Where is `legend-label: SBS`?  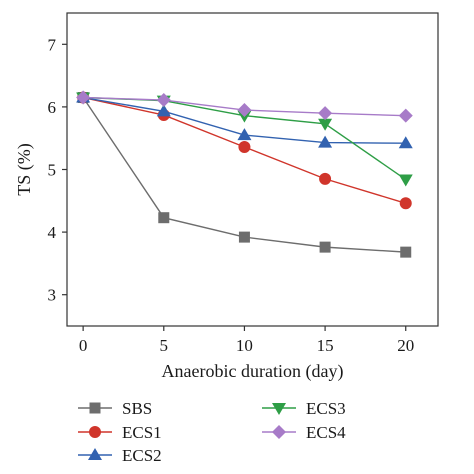 legend-label: SBS is located at coordinates (137, 408).